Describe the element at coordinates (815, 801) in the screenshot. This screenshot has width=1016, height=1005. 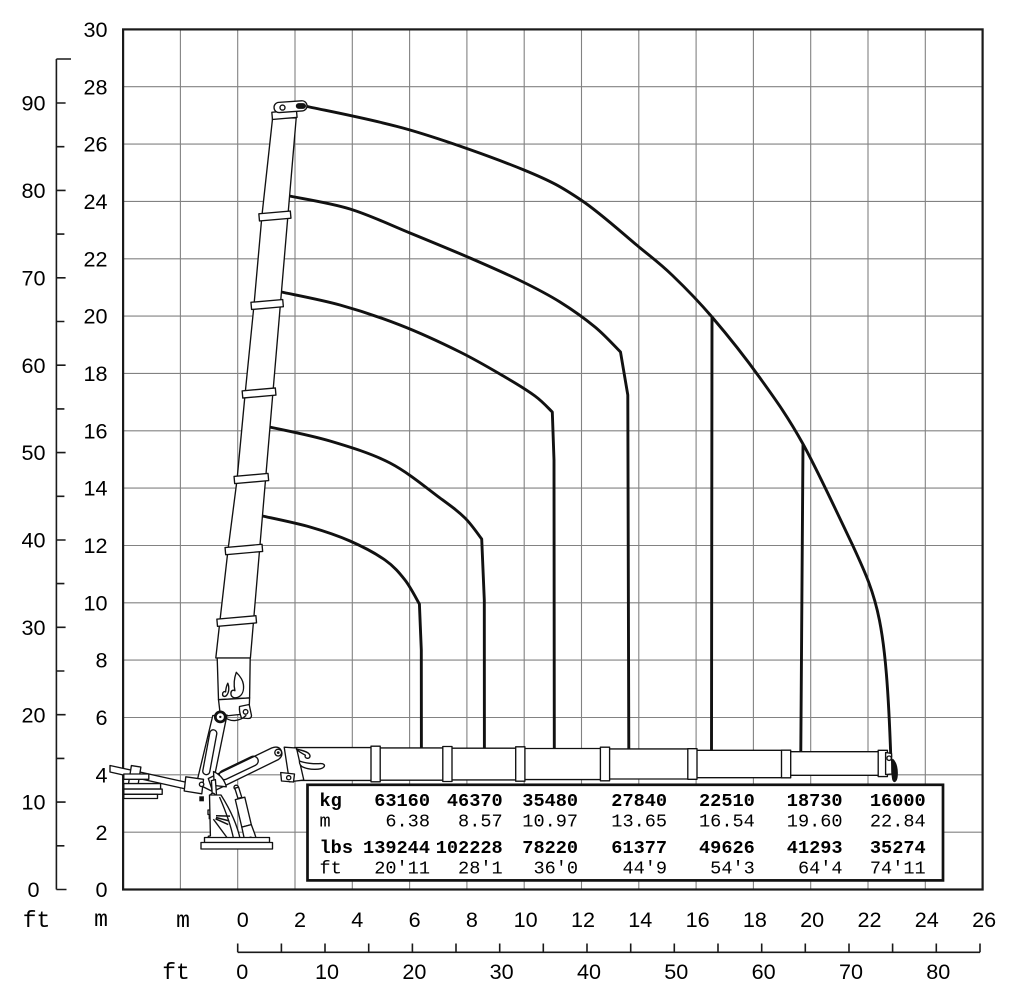
I see `svg-text: 18730` at that location.